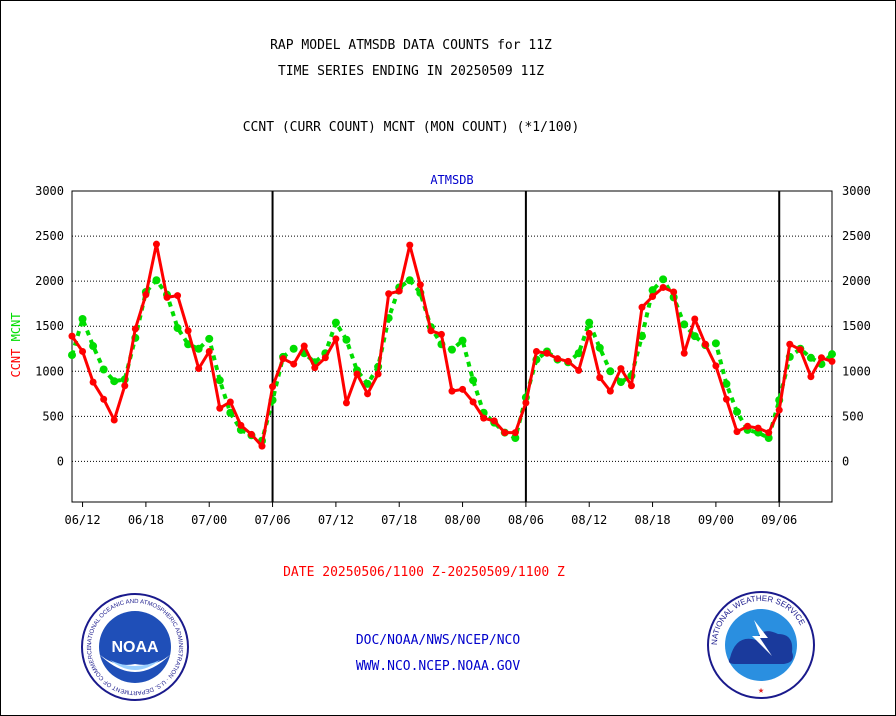  I want to click on date-range-label: DATE 20250506/1100 Z-20250509/1100 Z, so click(424, 572).